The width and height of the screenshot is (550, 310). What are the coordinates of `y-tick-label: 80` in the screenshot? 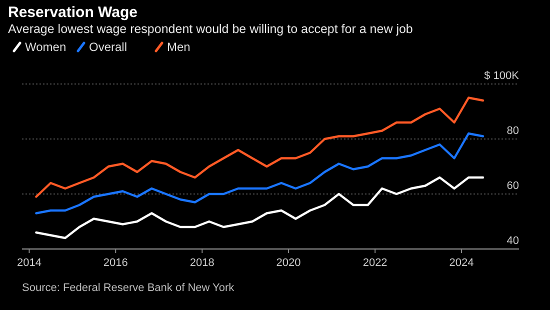 It's located at (512, 131).